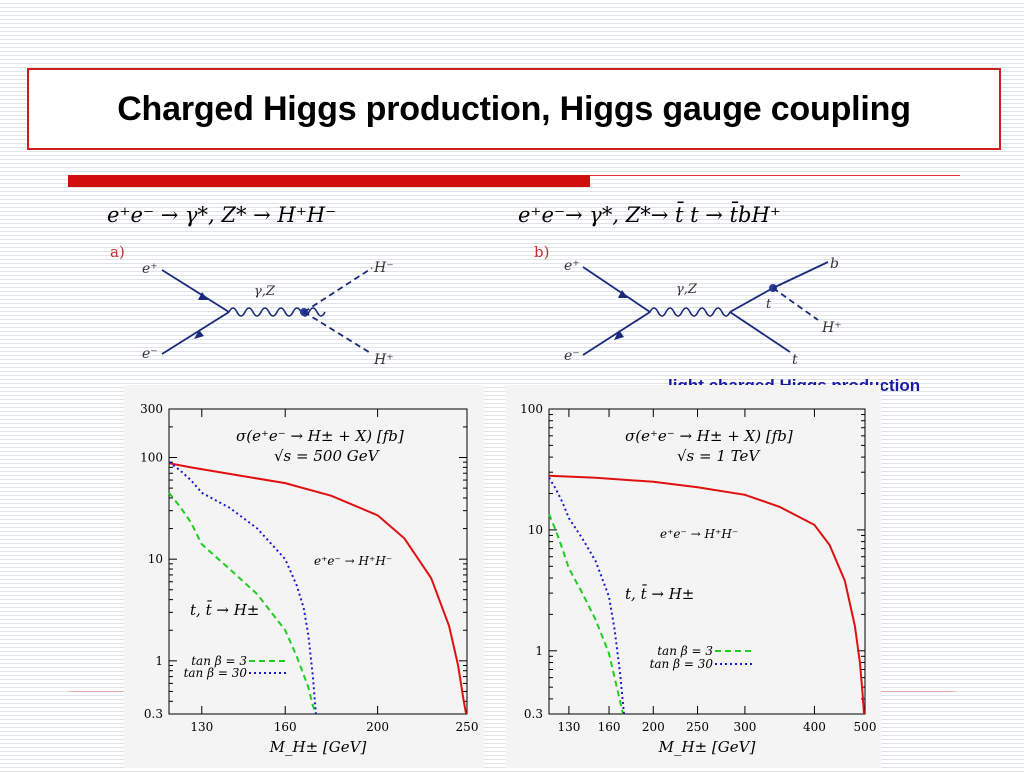 The width and height of the screenshot is (1024, 773). What do you see at coordinates (814, 727) in the screenshot?
I see `x-tick-label: 400` at bounding box center [814, 727].